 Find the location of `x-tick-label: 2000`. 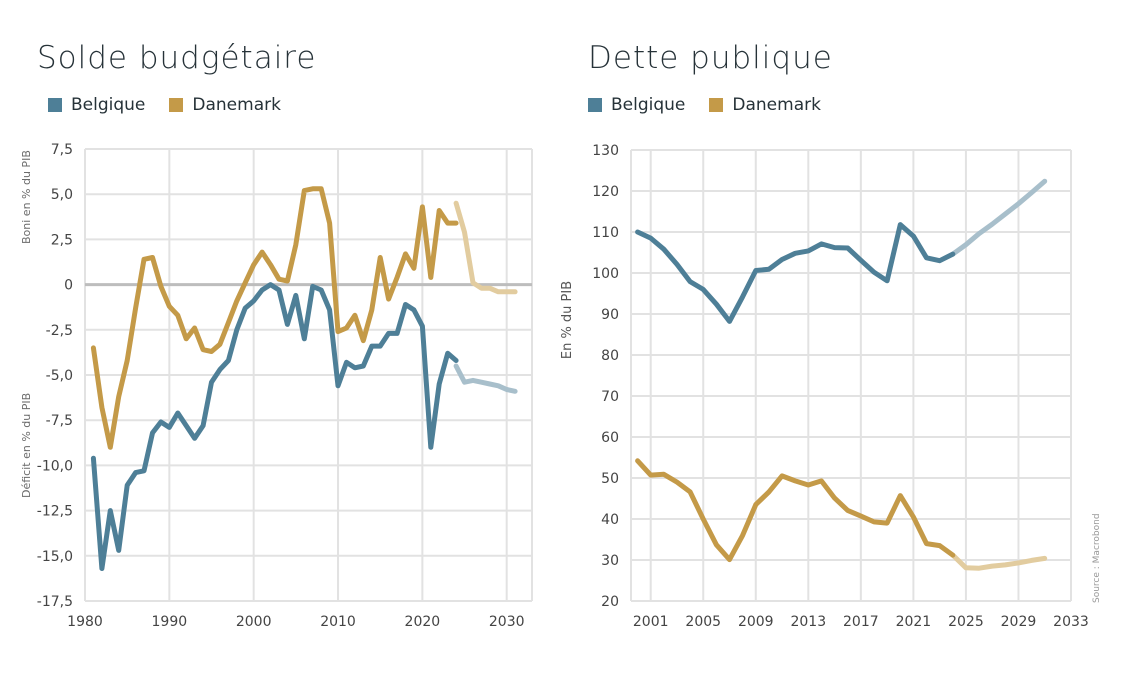

x-tick-label: 2000 is located at coordinates (254, 622).